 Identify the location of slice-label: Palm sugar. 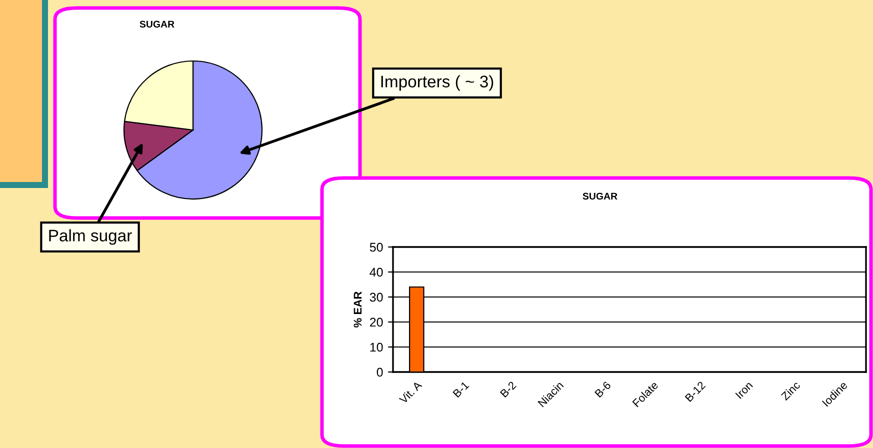
(90, 237).